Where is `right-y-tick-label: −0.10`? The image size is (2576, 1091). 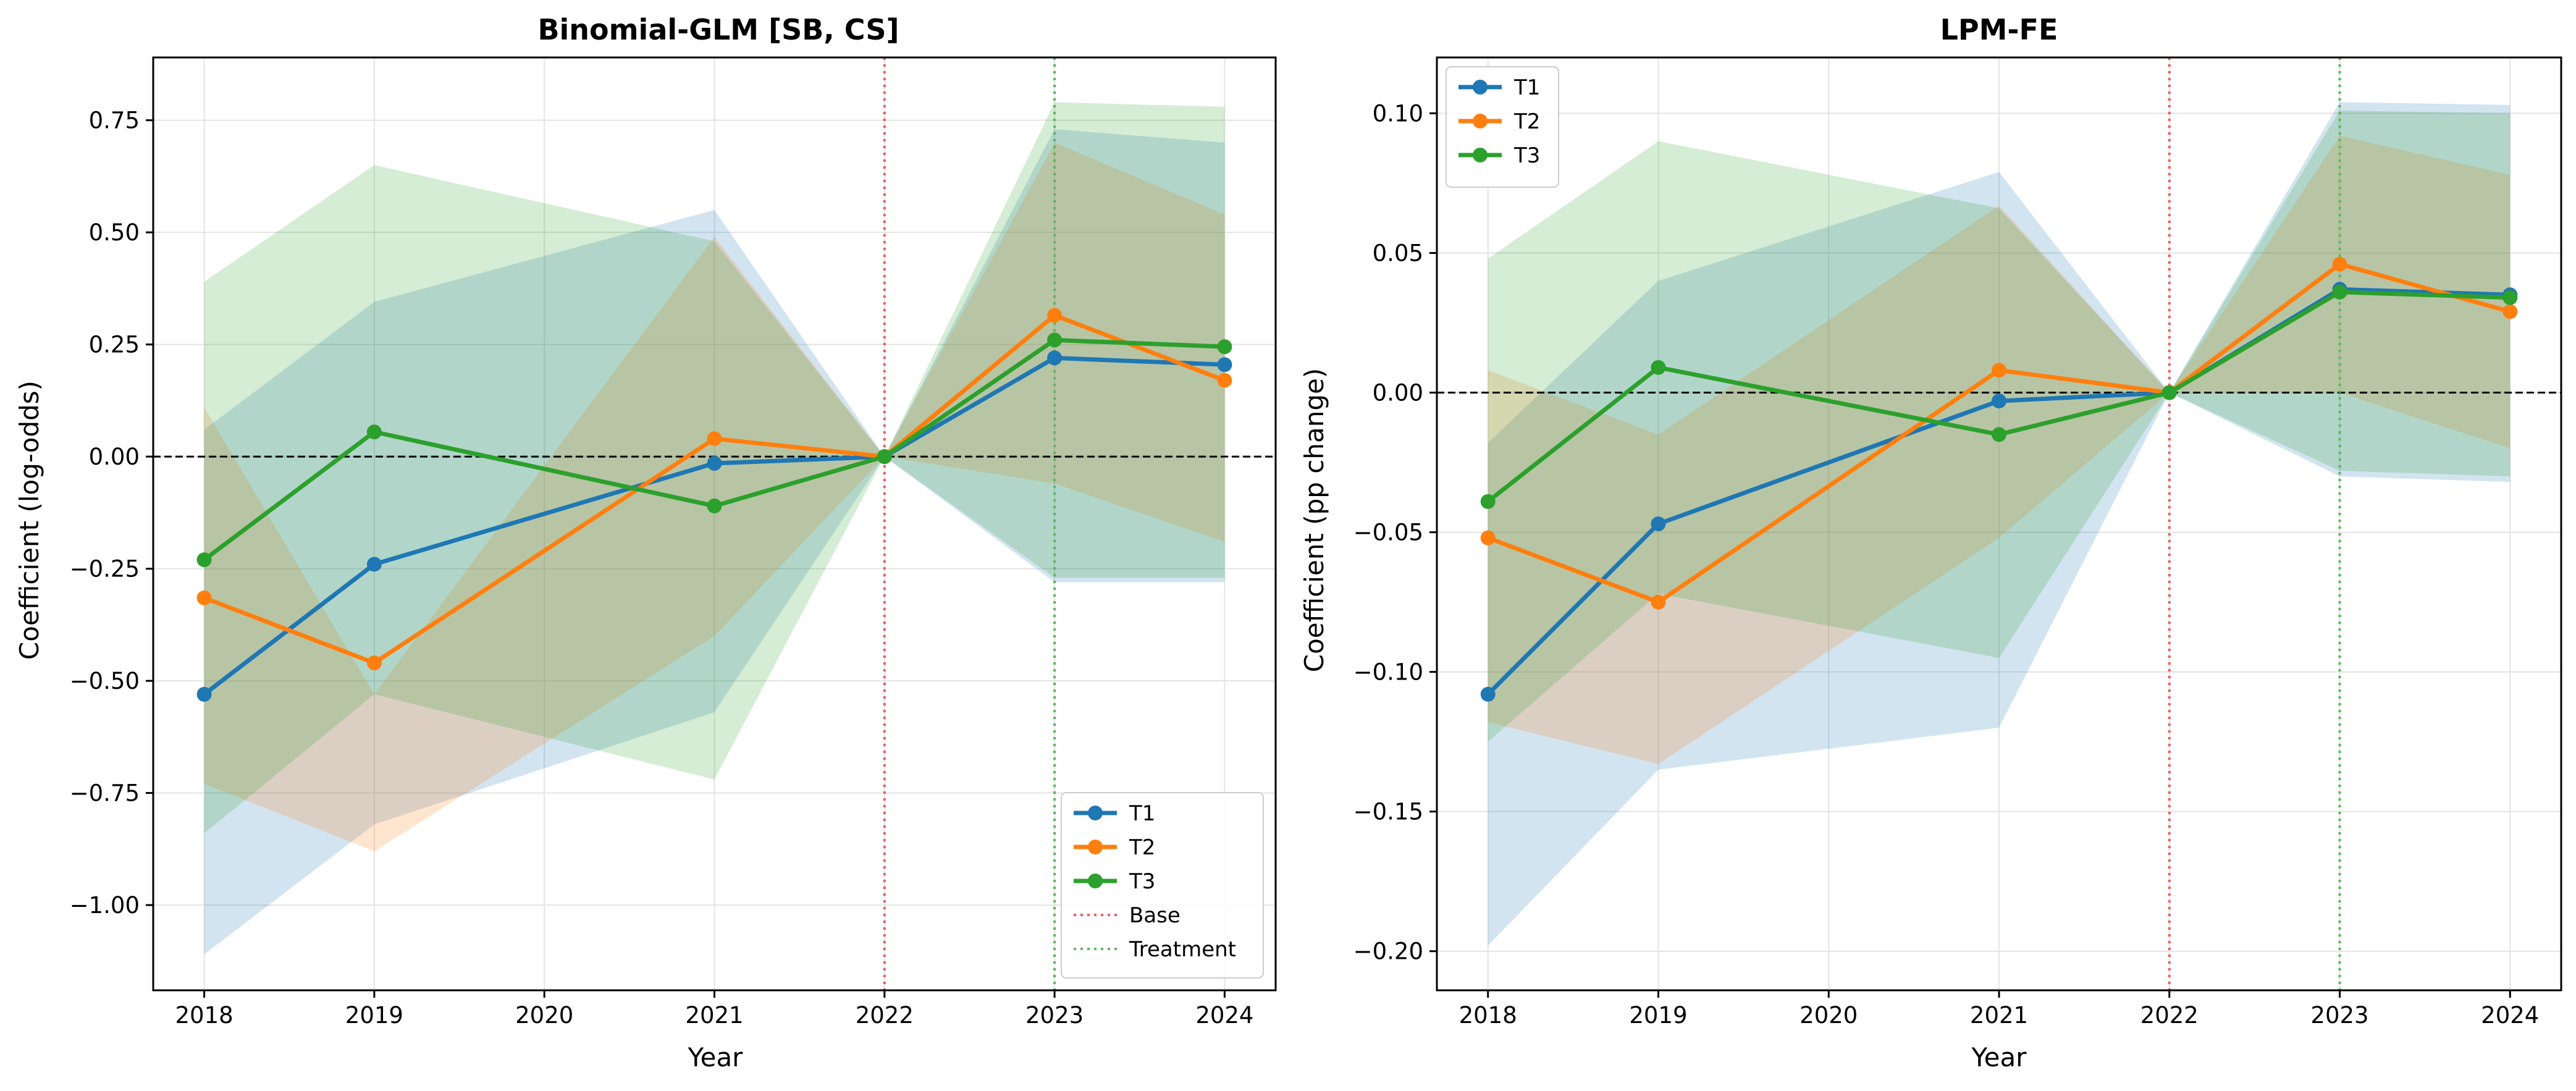
right-y-tick-label: −0.10 is located at coordinates (1388, 672).